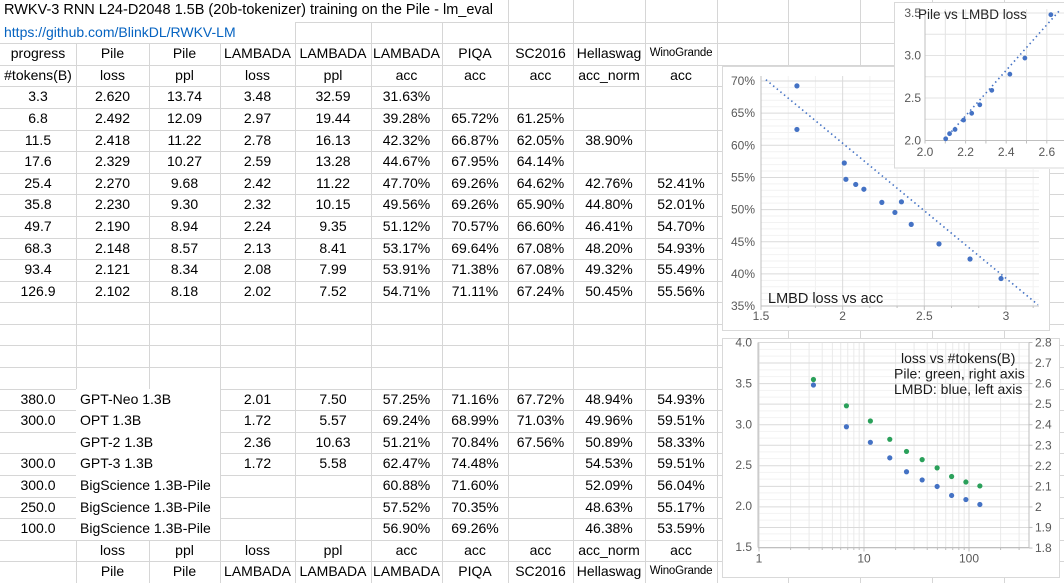  Describe the element at coordinates (540, 225) in the screenshot. I see `cell: 66.60%` at that location.